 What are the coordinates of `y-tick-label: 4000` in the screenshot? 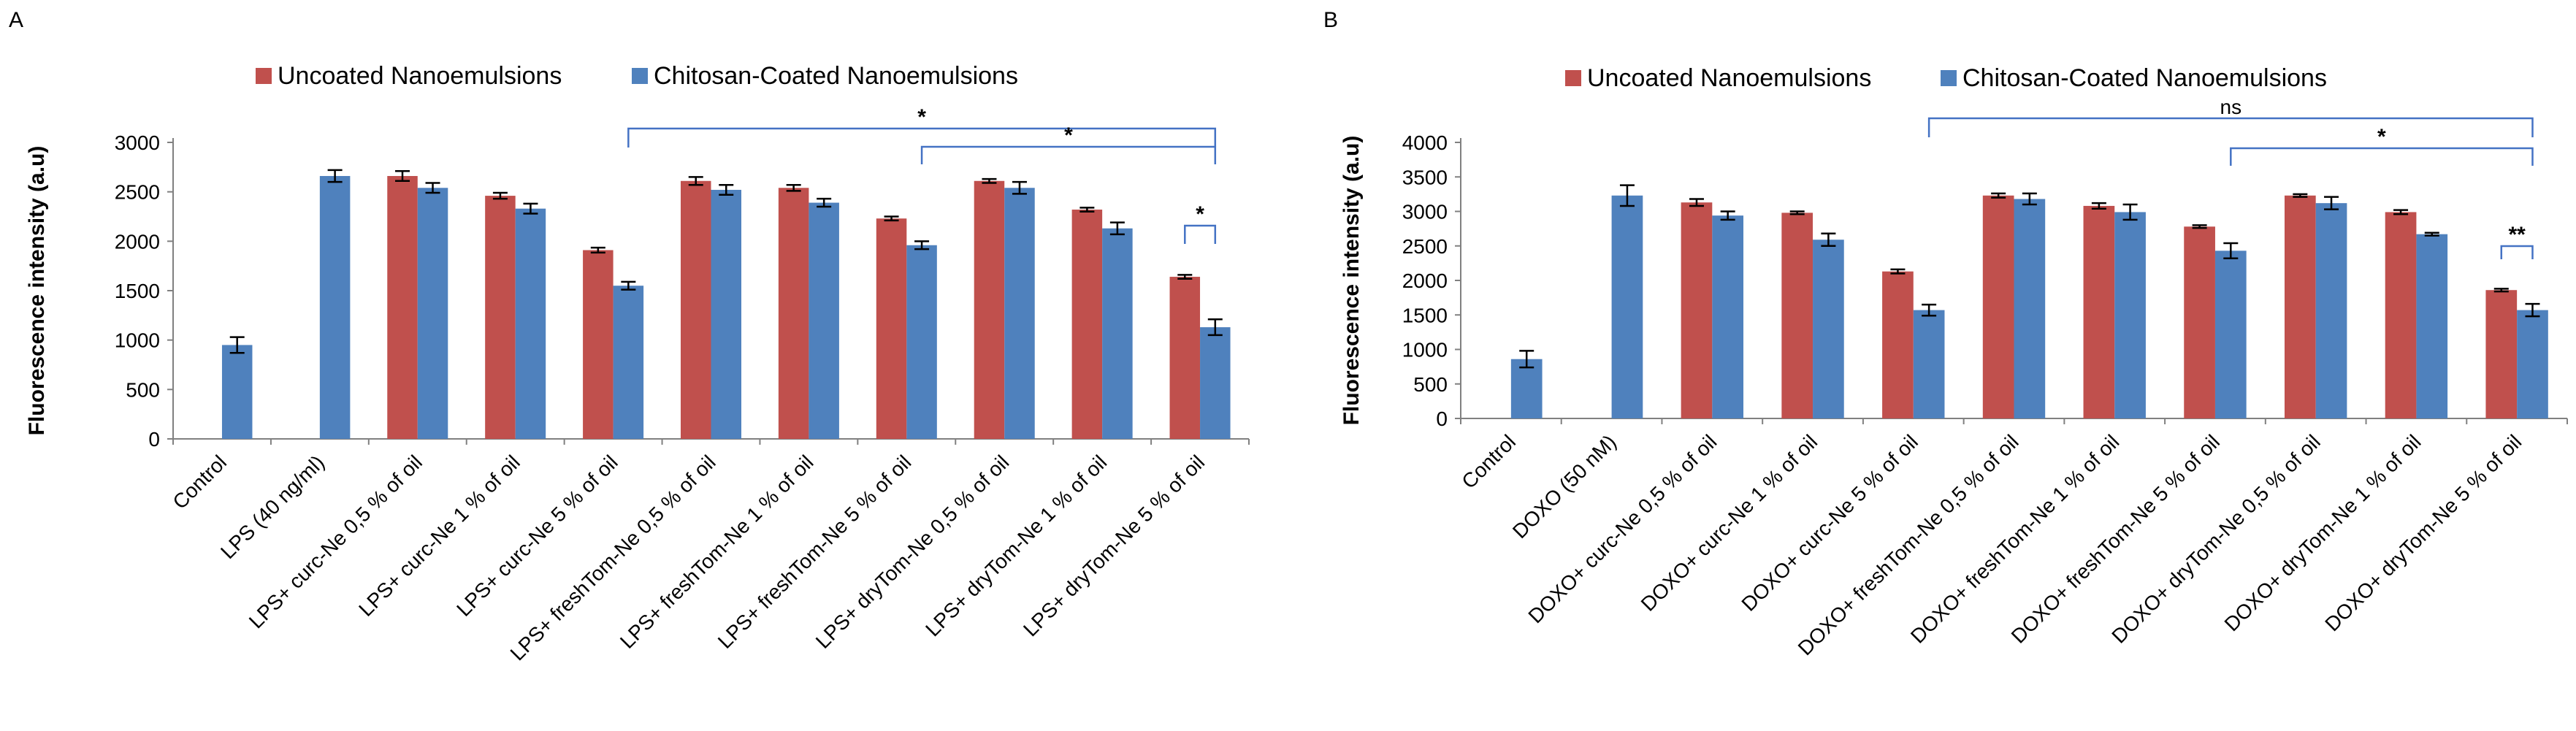 It's located at (1425, 142).